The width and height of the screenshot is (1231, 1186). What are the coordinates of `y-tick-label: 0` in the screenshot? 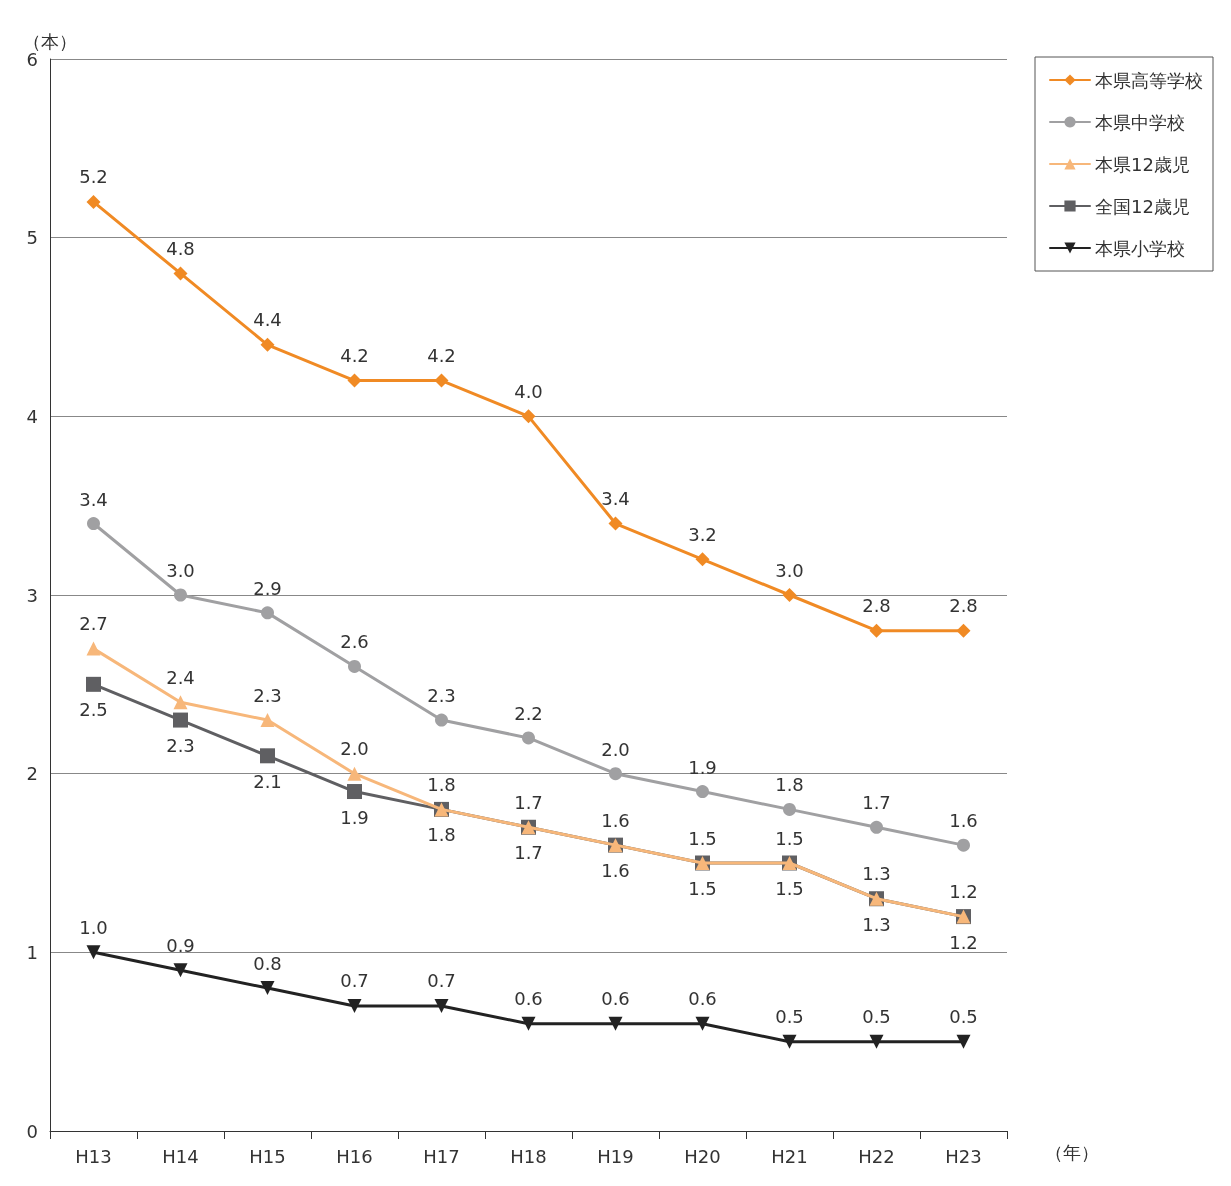 It's located at (32, 1131).